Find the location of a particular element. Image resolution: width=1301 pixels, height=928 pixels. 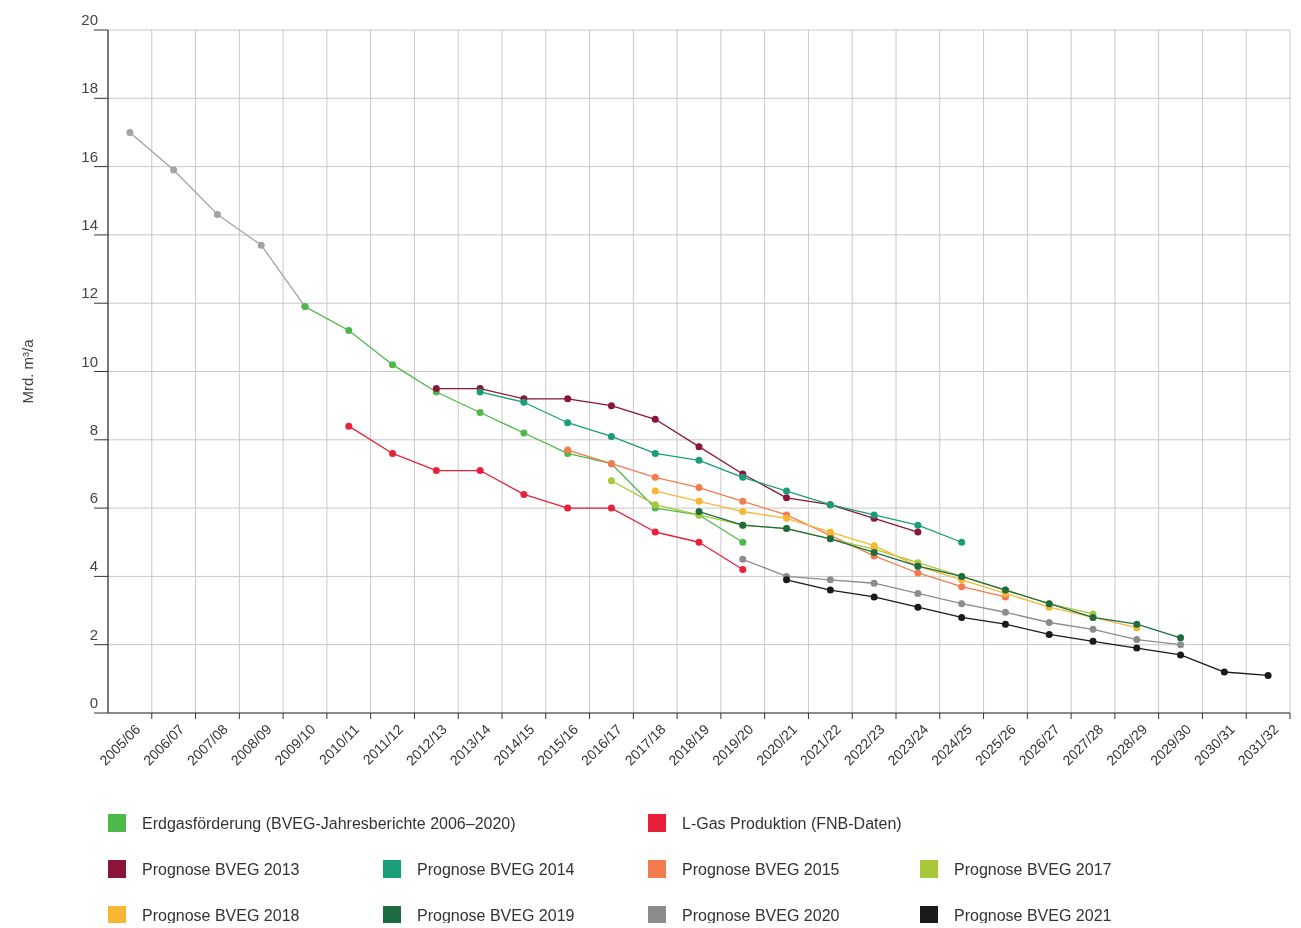

y-axis-title: Mrd. m³/a is located at coordinates (27, 371).